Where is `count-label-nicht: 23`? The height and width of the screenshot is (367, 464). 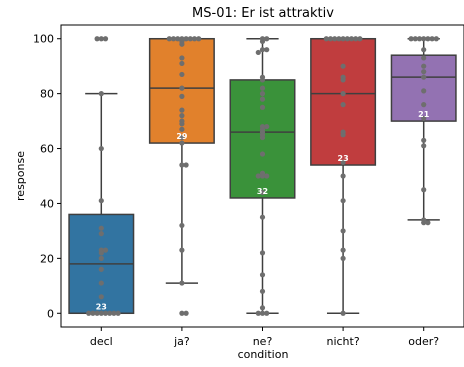 count-label-nicht: 23 is located at coordinates (343, 158).